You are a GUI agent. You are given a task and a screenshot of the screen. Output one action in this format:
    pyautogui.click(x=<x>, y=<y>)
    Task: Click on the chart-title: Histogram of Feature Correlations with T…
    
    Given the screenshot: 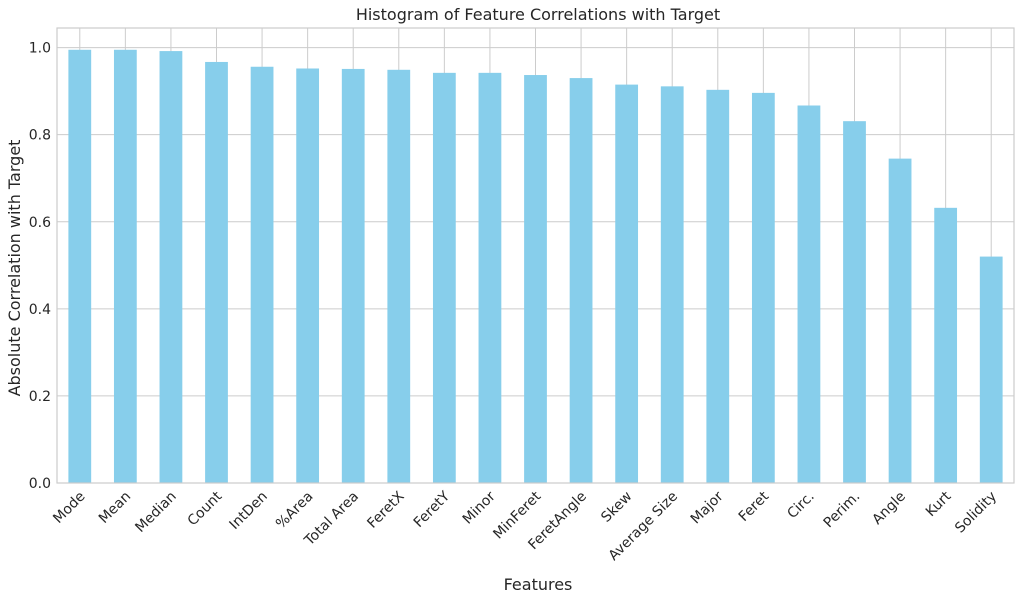 What is the action you would take?
    pyautogui.click(x=538, y=14)
    